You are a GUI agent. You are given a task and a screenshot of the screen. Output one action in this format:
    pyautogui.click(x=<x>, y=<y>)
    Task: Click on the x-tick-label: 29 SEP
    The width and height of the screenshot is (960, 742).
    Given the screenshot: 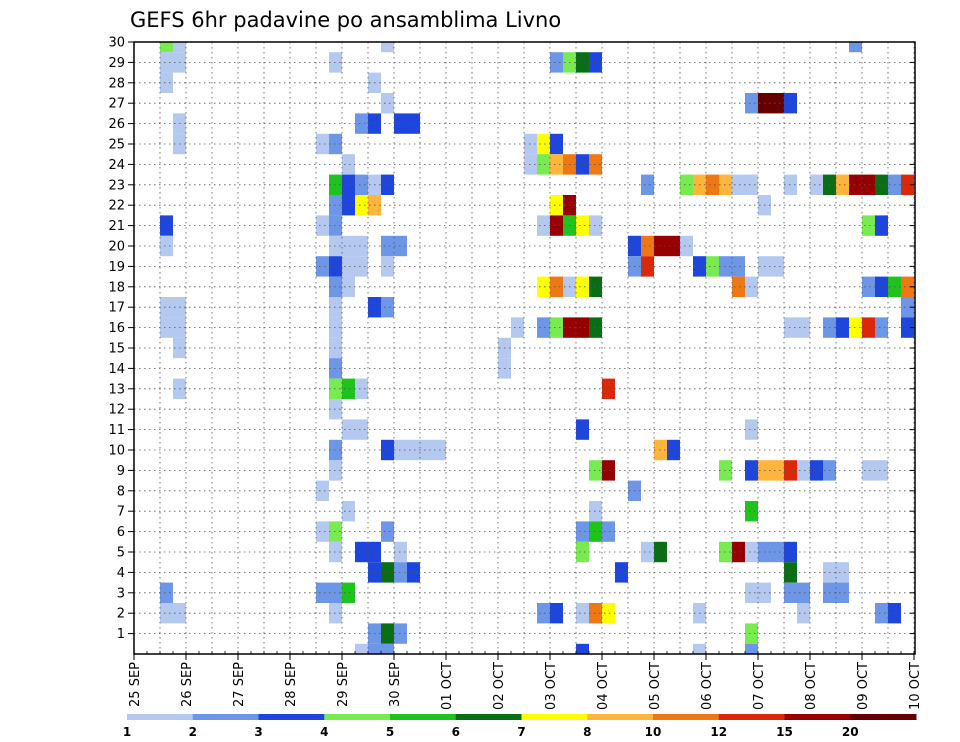 What is the action you would take?
    pyautogui.click(x=343, y=684)
    